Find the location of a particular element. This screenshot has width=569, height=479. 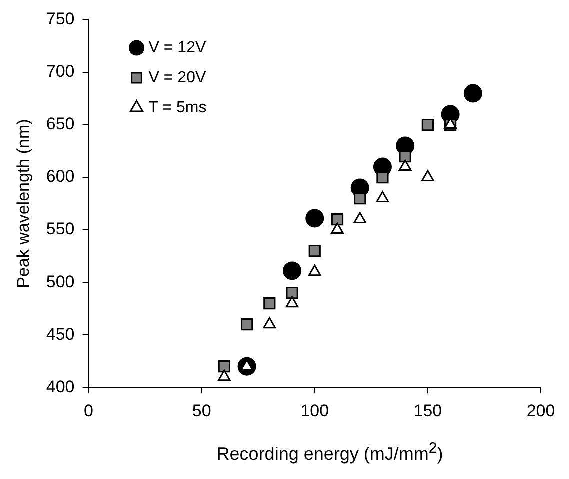

y-tick-label: 500 is located at coordinates (60, 282).